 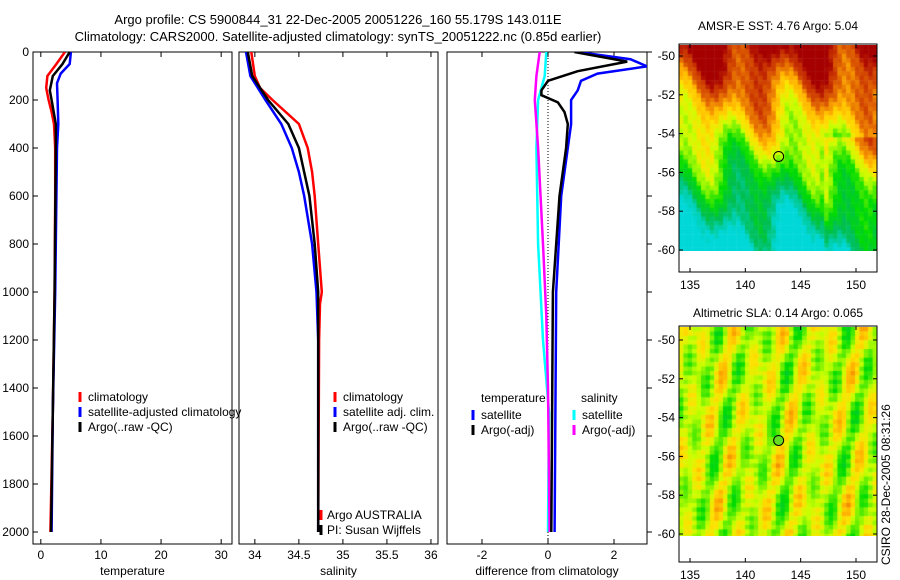 What do you see at coordinates (19, 148) in the screenshot?
I see `y-tick-label: 400` at bounding box center [19, 148].